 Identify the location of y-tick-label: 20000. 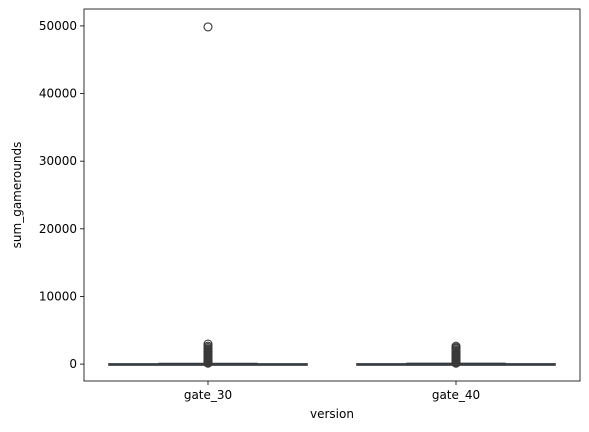
(58, 229).